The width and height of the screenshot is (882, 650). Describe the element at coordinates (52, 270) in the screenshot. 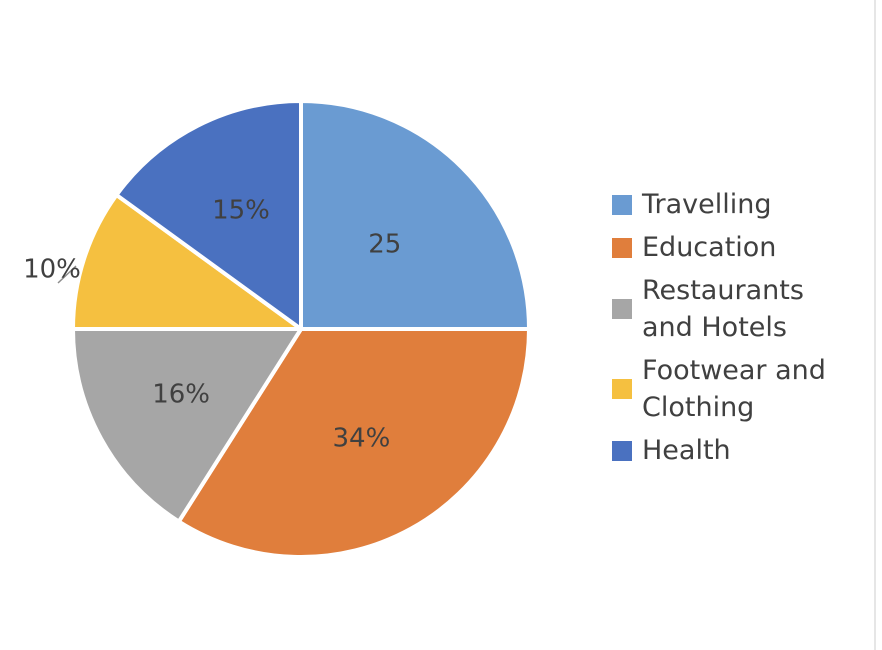

I see `data-label-footwear-and-clothing: 10%` at that location.